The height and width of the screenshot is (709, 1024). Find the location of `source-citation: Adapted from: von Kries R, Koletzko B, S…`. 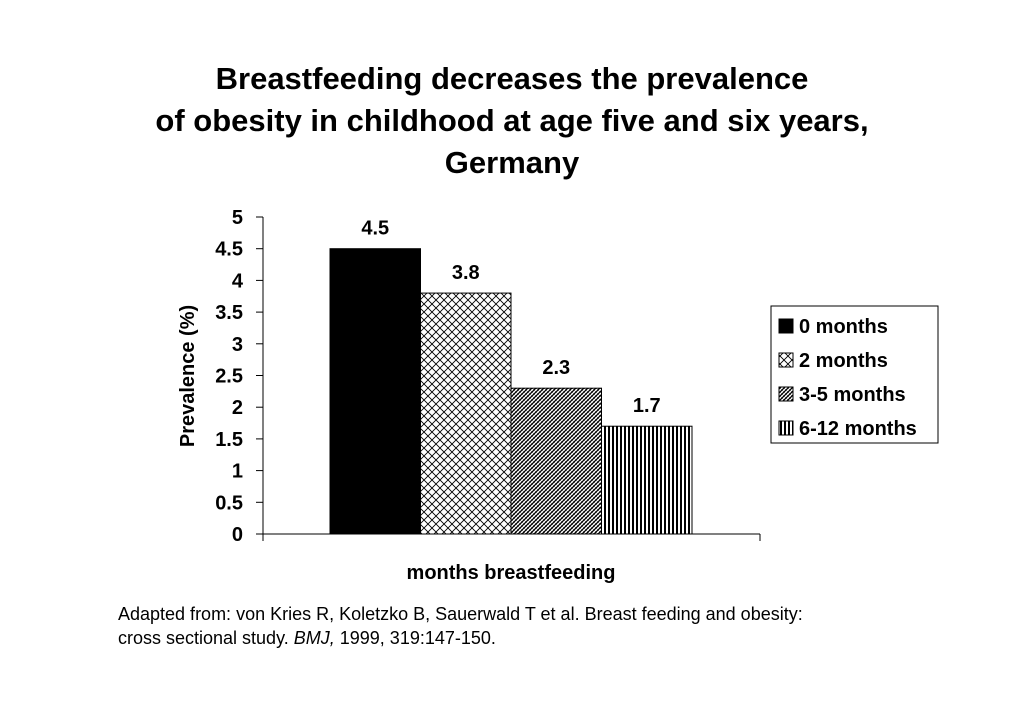

source-citation: Adapted from: von Kries R, Koletzko B, S… is located at coordinates (548, 626).